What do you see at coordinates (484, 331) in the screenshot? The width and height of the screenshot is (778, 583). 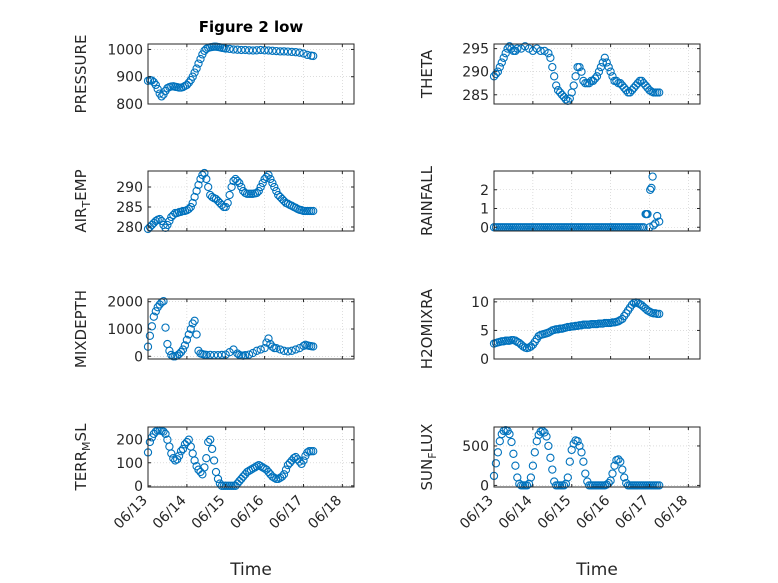 I see `y-tick-label: 5` at bounding box center [484, 331].